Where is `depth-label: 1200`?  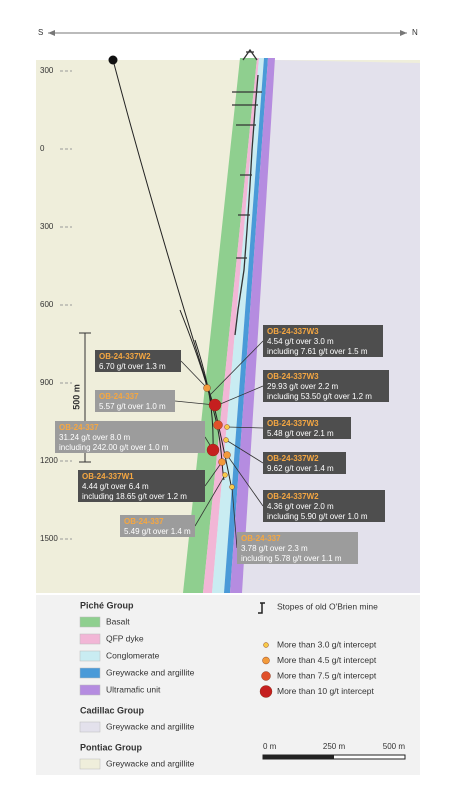 depth-label: 1200 is located at coordinates (49, 460).